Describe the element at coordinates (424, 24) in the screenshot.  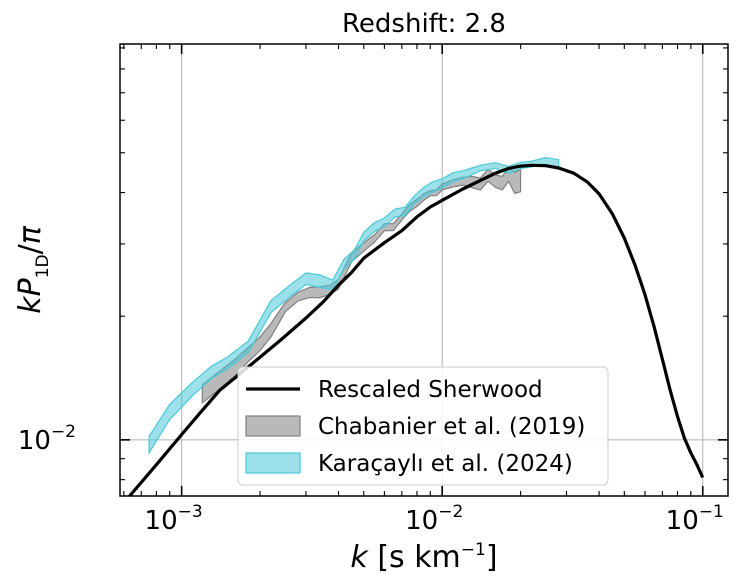
I see `chart-title: Redshift: 2.8` at that location.